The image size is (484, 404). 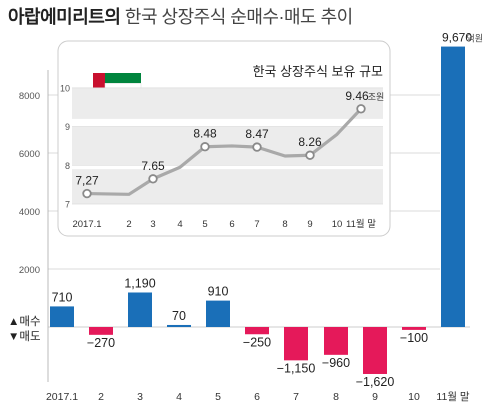 What do you see at coordinates (24, 321) in the screenshot?
I see `legend-buy: ▲매수` at bounding box center [24, 321].